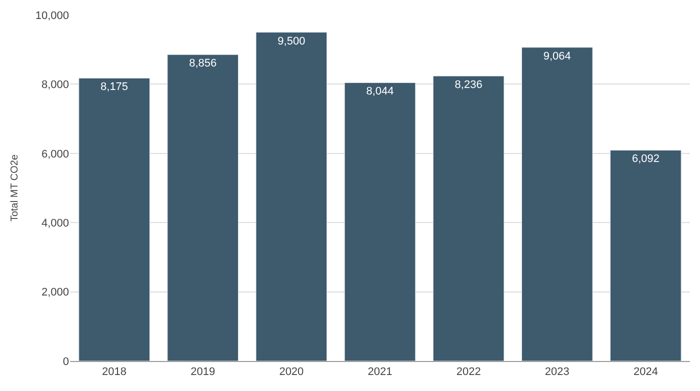 This screenshot has width=700, height=391. Describe the element at coordinates (380, 372) in the screenshot. I see `x-tick-label: 2021` at that location.